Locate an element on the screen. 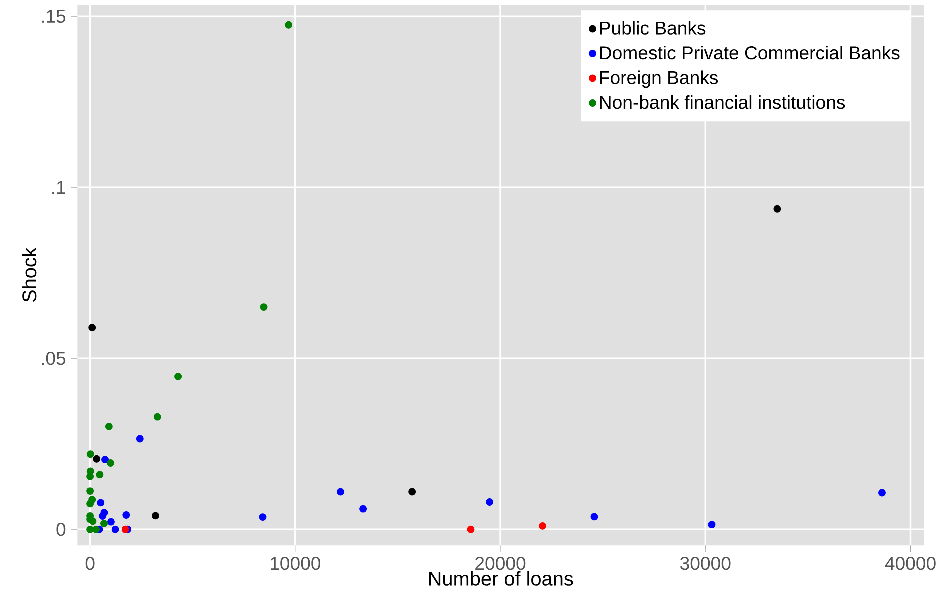  y-tick-label: .05 is located at coordinates (54, 358).